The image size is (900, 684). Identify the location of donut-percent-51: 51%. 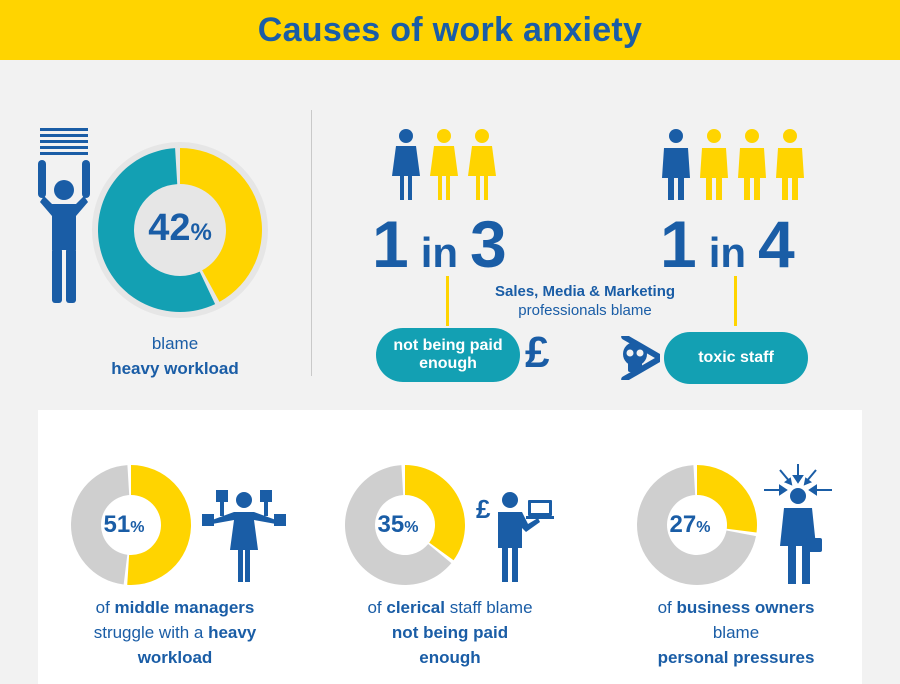
(124, 524).